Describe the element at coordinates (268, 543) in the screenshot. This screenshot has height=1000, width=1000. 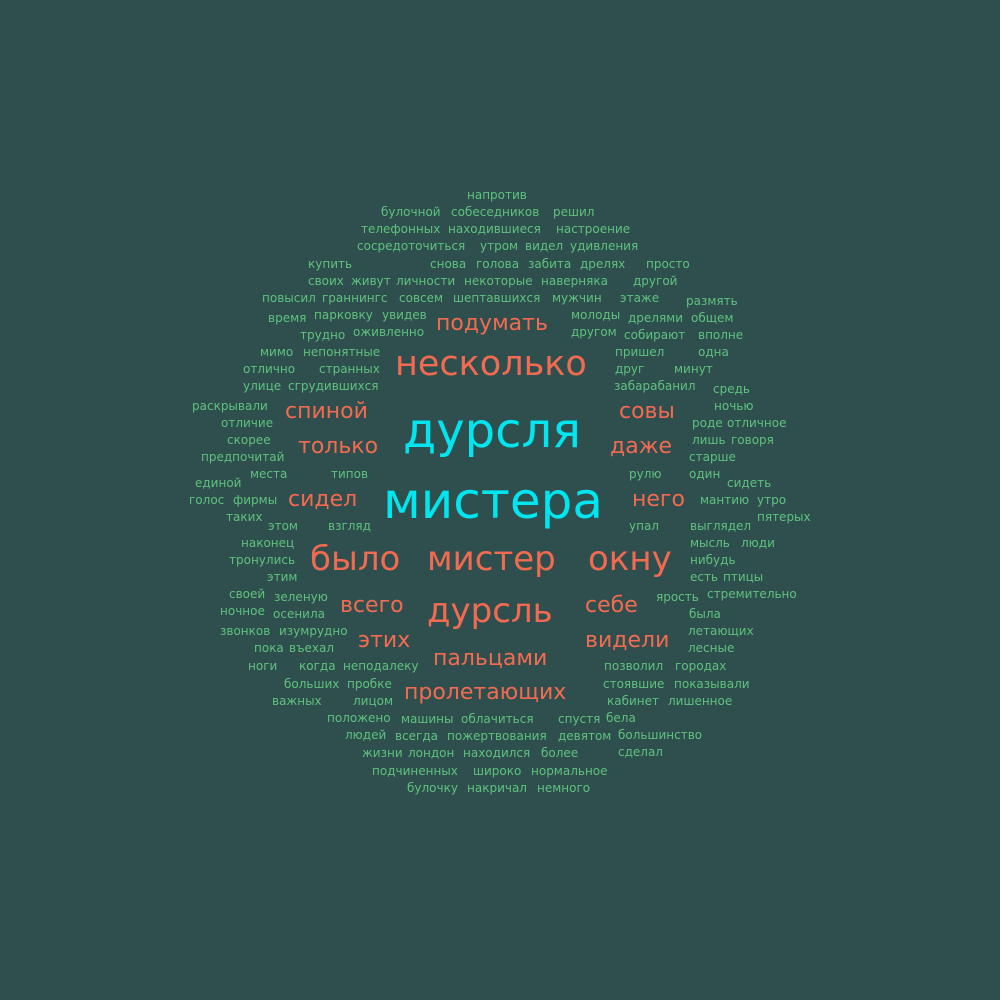
I see `cloud-word: наконец` at that location.